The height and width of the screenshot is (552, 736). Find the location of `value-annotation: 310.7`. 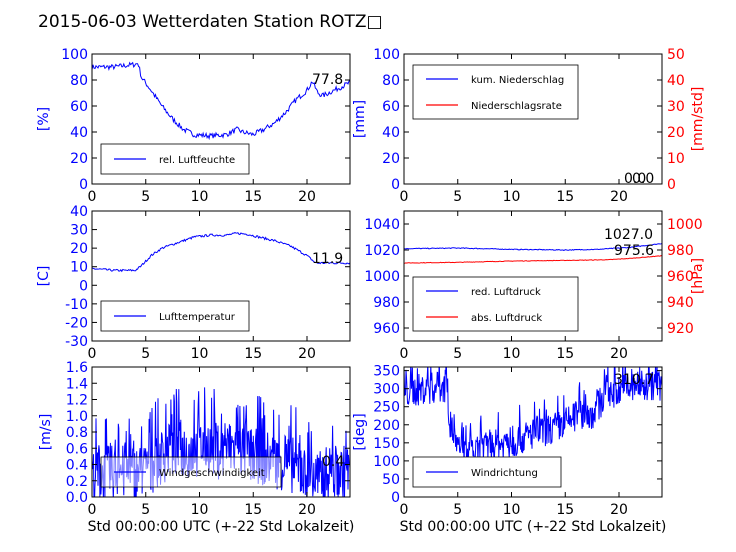

value-annotation: 310.7 is located at coordinates (634, 380).